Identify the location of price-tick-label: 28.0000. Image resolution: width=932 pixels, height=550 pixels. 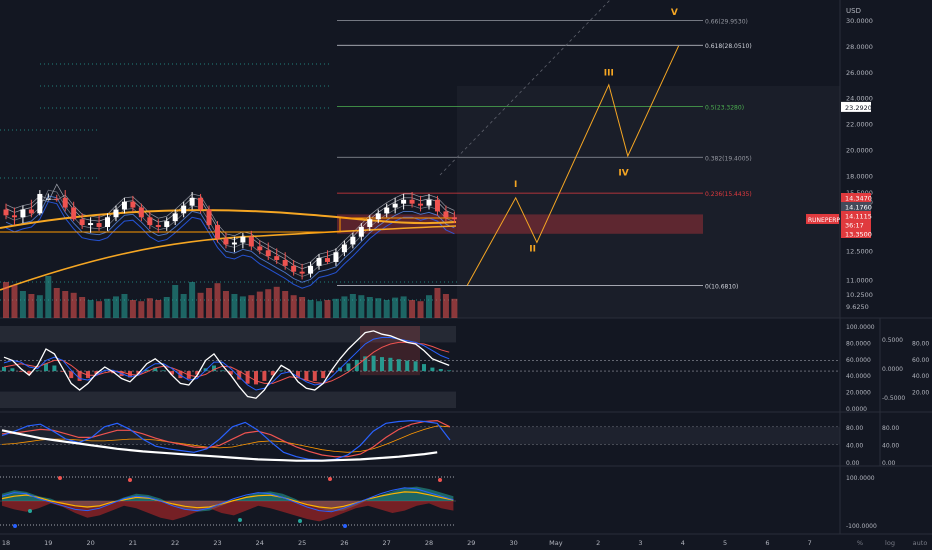
(859, 47).